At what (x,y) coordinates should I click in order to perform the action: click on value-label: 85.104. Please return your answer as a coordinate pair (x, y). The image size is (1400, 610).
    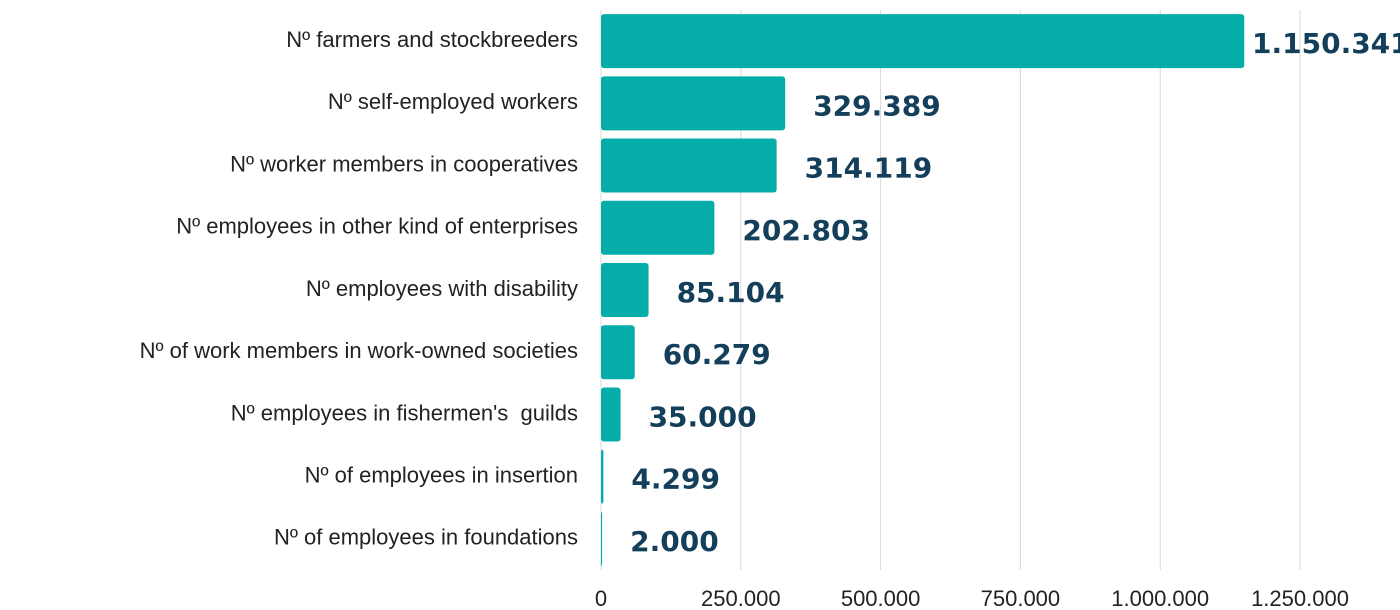
    Looking at the image, I should click on (731, 292).